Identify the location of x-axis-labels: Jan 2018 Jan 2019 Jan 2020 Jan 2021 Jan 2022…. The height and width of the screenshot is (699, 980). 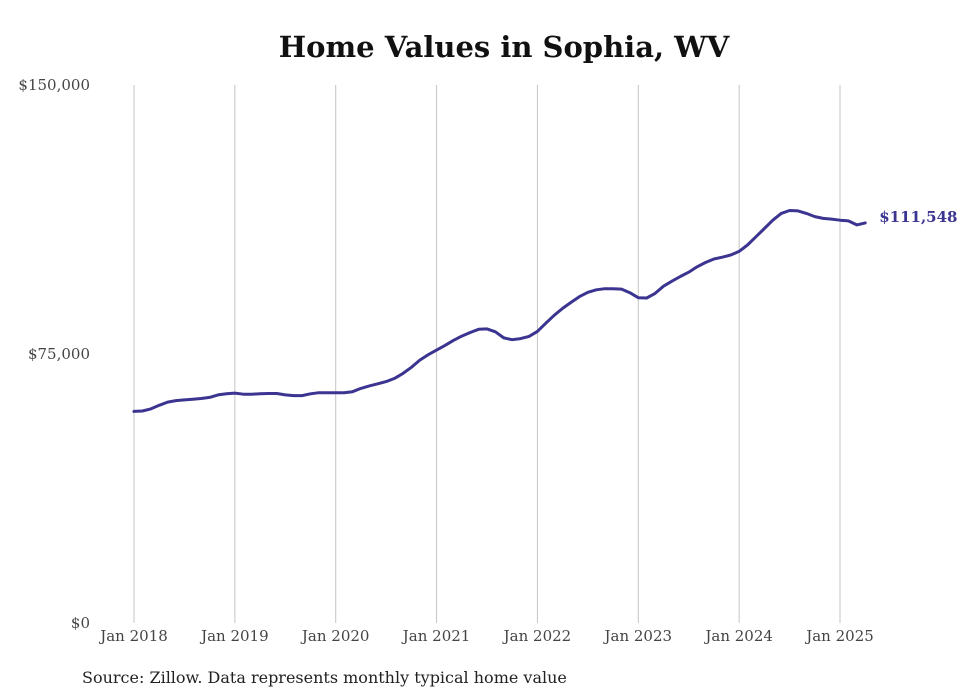
(486, 636).